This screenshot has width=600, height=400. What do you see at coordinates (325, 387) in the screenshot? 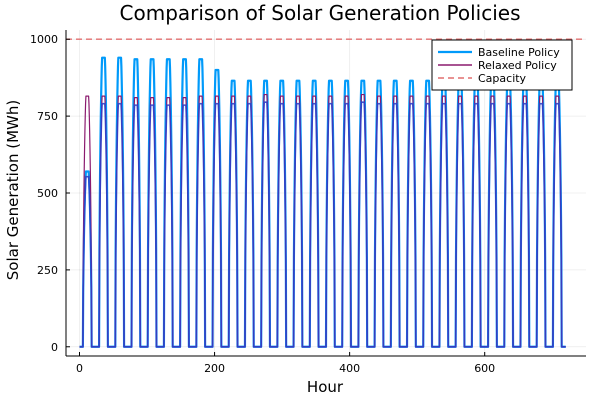
I see `x-axis-label: Hour` at bounding box center [325, 387].